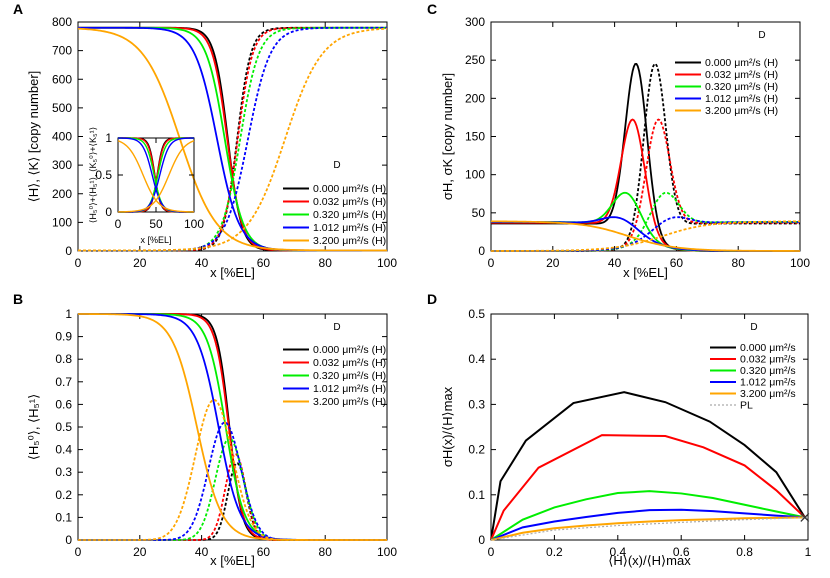  I want to click on panel-d-xlabel: ⟨H⟩(x)/⟨H⟩max, so click(649, 560).